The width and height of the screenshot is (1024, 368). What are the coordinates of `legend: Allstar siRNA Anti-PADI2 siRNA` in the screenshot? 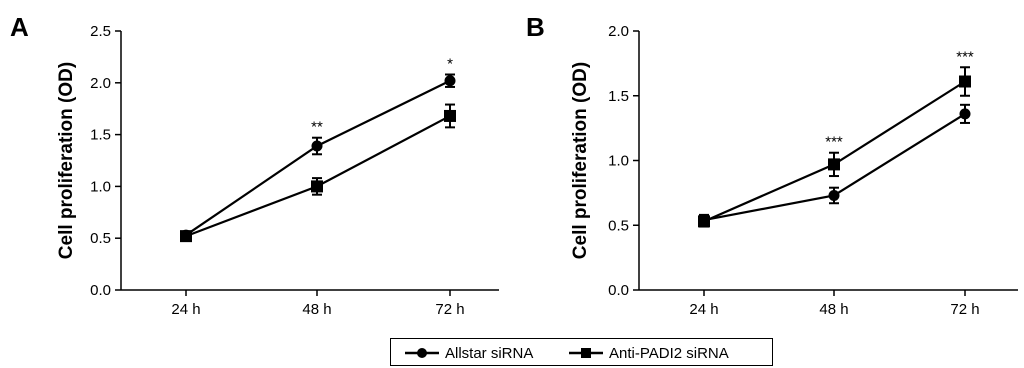 It's located at (581, 352).